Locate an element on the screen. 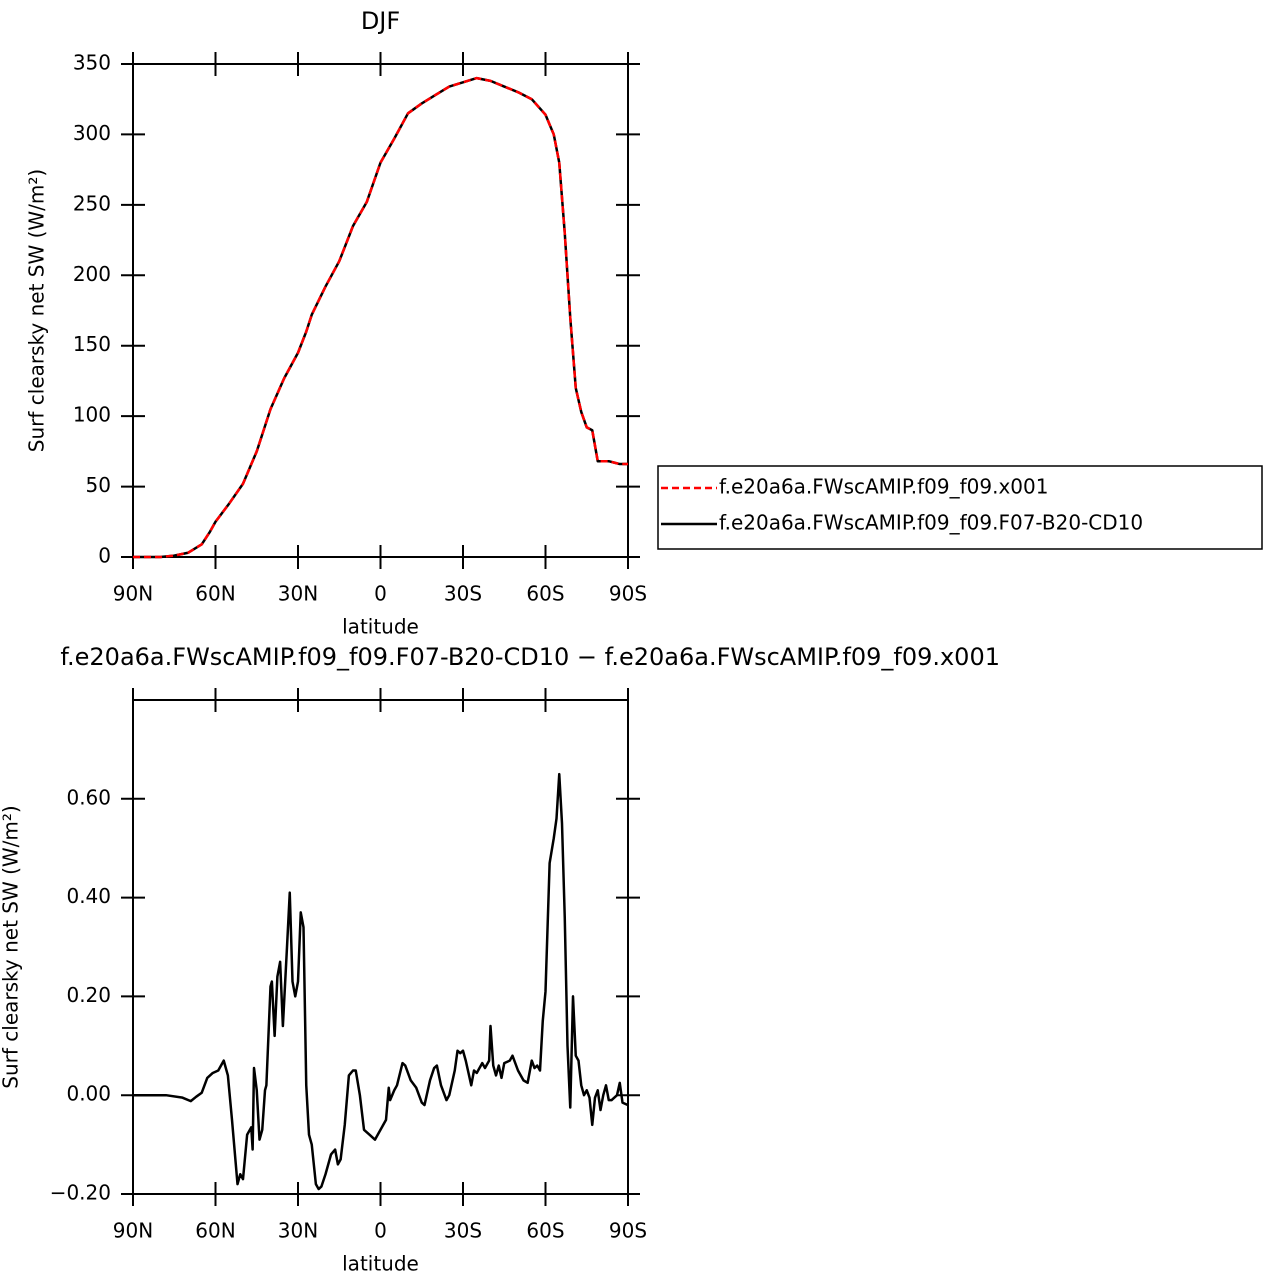 This screenshot has height=1285, width=1288. legend-label: f.e20a6a.FWscAMIP.f09_f09.x001 is located at coordinates (883, 487).